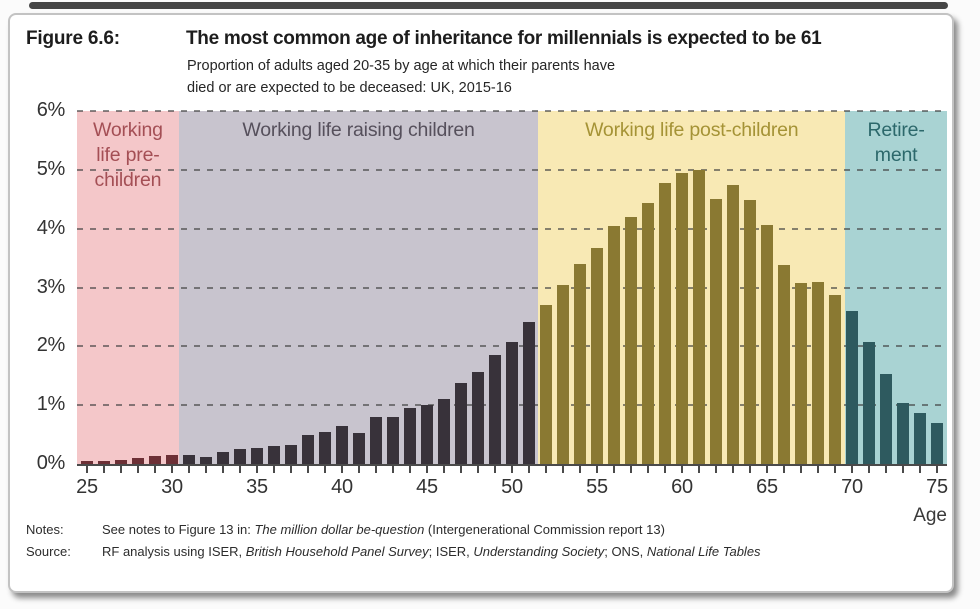 Image resolution: width=980 pixels, height=609 pixels. Describe the element at coordinates (544, 529) in the screenshot. I see `text-segment: (Intergenerational Commission report 13)` at that location.